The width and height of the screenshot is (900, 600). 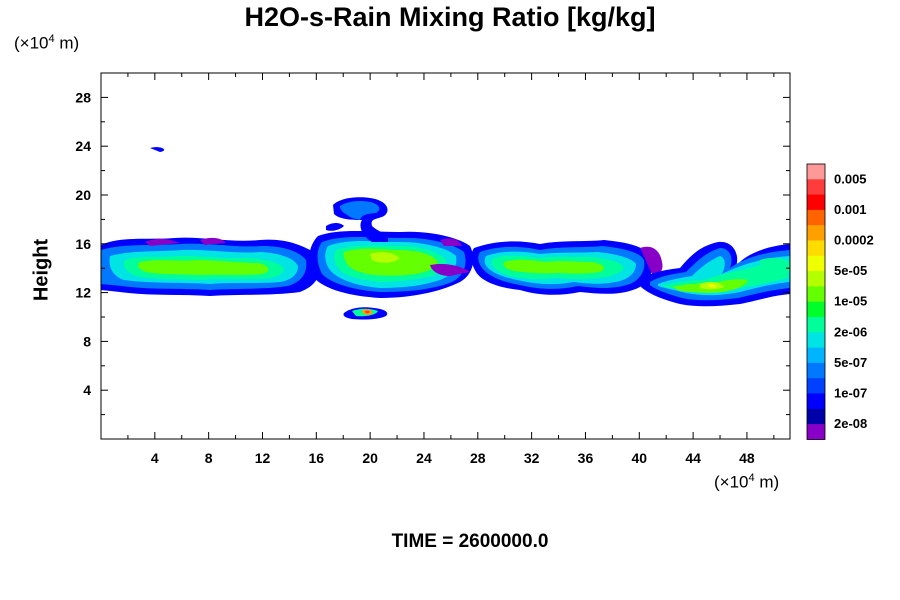 What do you see at coordinates (850, 423) in the screenshot?
I see `colorbar-label: 2e-08` at bounding box center [850, 423].